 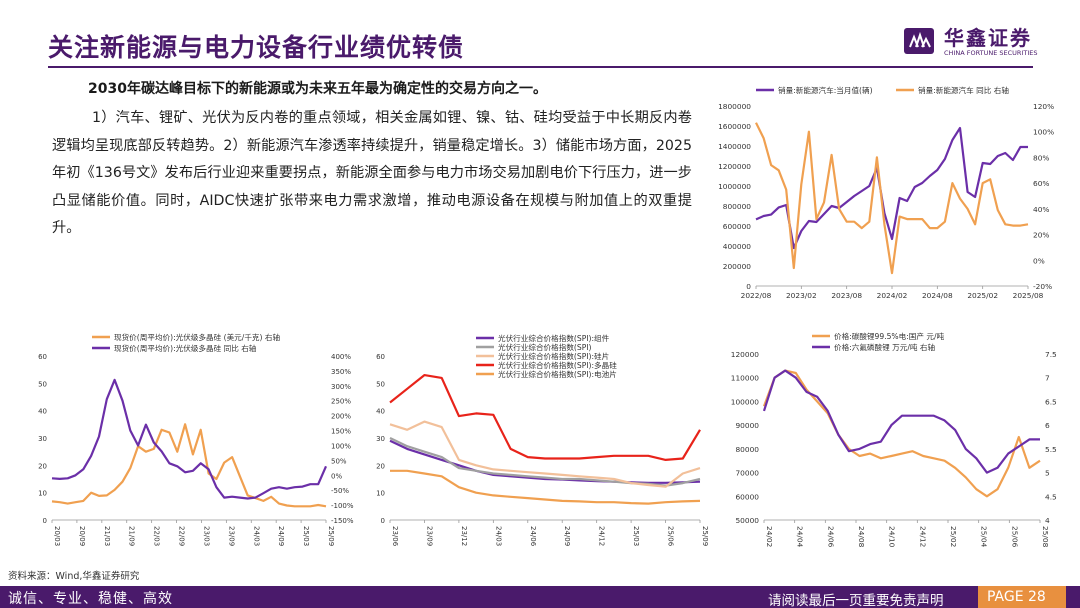 I want to click on y-tick-label: 1800000, so click(x=734, y=106).